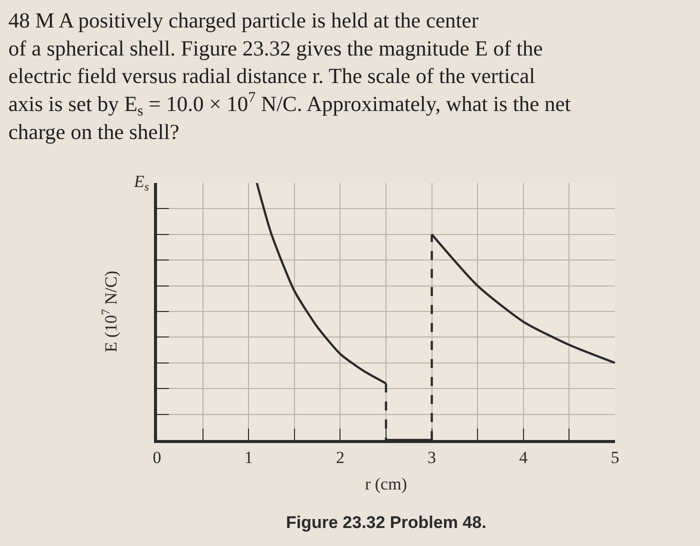 This screenshot has width=700, height=546. What do you see at coordinates (386, 484) in the screenshot?
I see `x-axis-title: r (cm)` at bounding box center [386, 484].